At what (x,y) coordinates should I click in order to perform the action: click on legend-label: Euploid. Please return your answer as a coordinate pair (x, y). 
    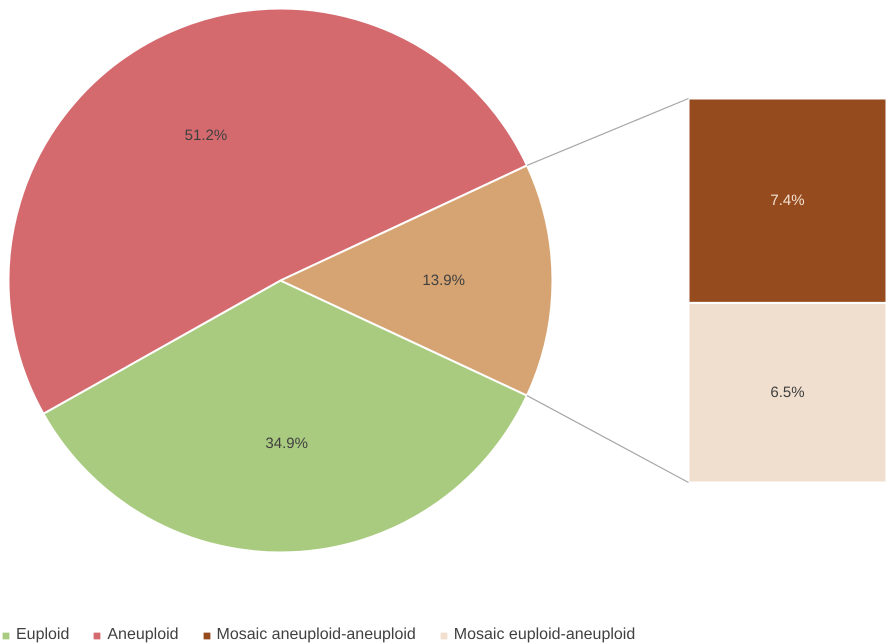
    Looking at the image, I should click on (43, 635).